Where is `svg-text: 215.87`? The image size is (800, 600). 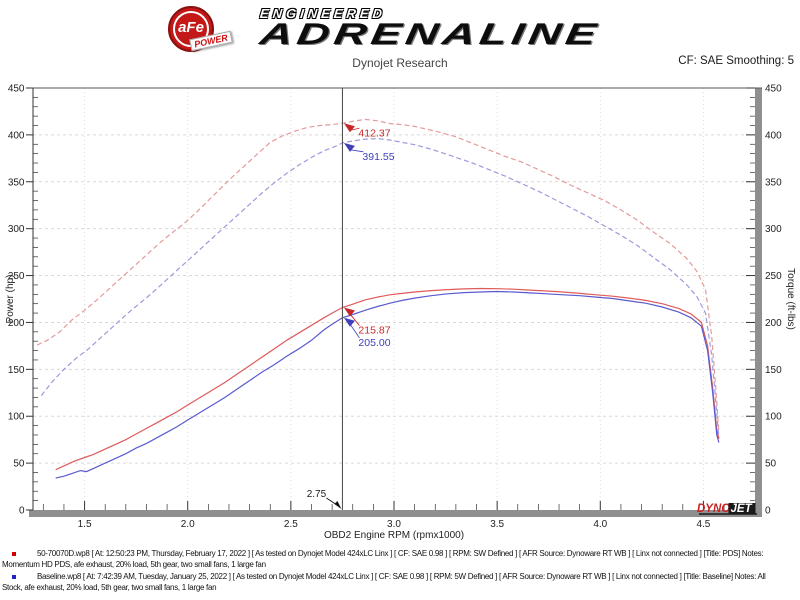 svg-text: 215.87 is located at coordinates (374, 331).